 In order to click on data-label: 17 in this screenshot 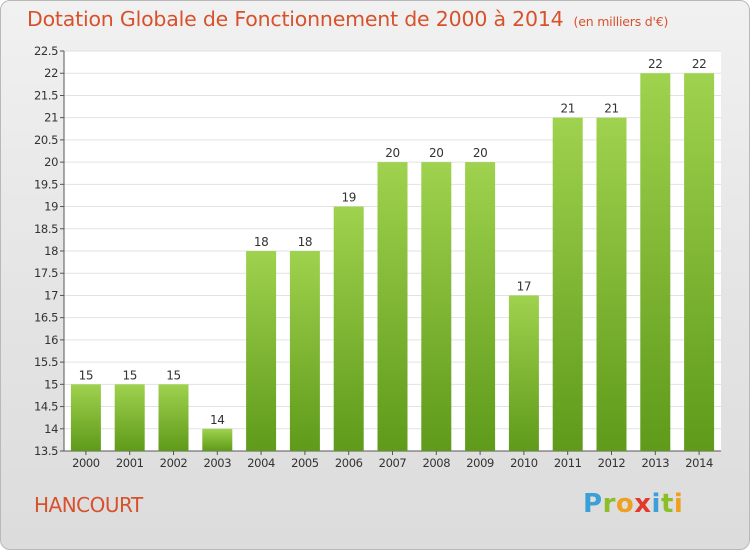, I will do `click(524, 286)`.